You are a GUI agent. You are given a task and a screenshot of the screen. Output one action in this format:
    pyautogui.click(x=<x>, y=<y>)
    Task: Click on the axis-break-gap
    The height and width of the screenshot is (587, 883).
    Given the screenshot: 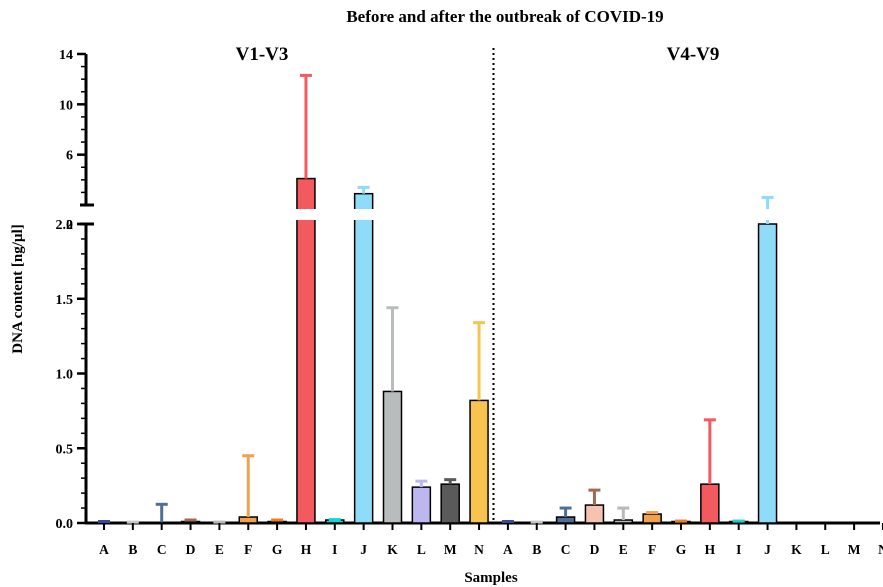 What is the action you would take?
    pyautogui.click(x=487, y=214)
    